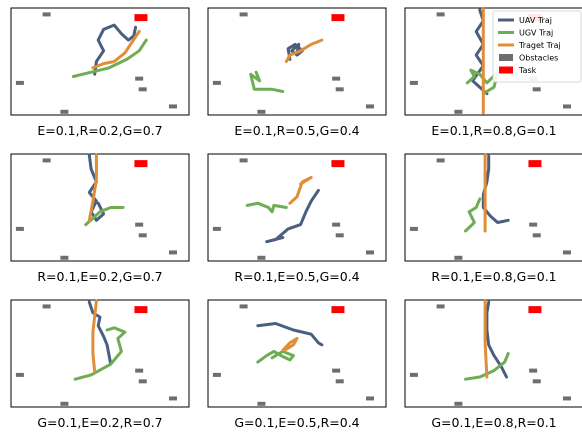 This screenshot has height=432, width=582. What do you see at coordinates (296, 276) in the screenshot?
I see `panel-caption: R=0.1,E=0.5,G=0.4` at bounding box center [296, 276].